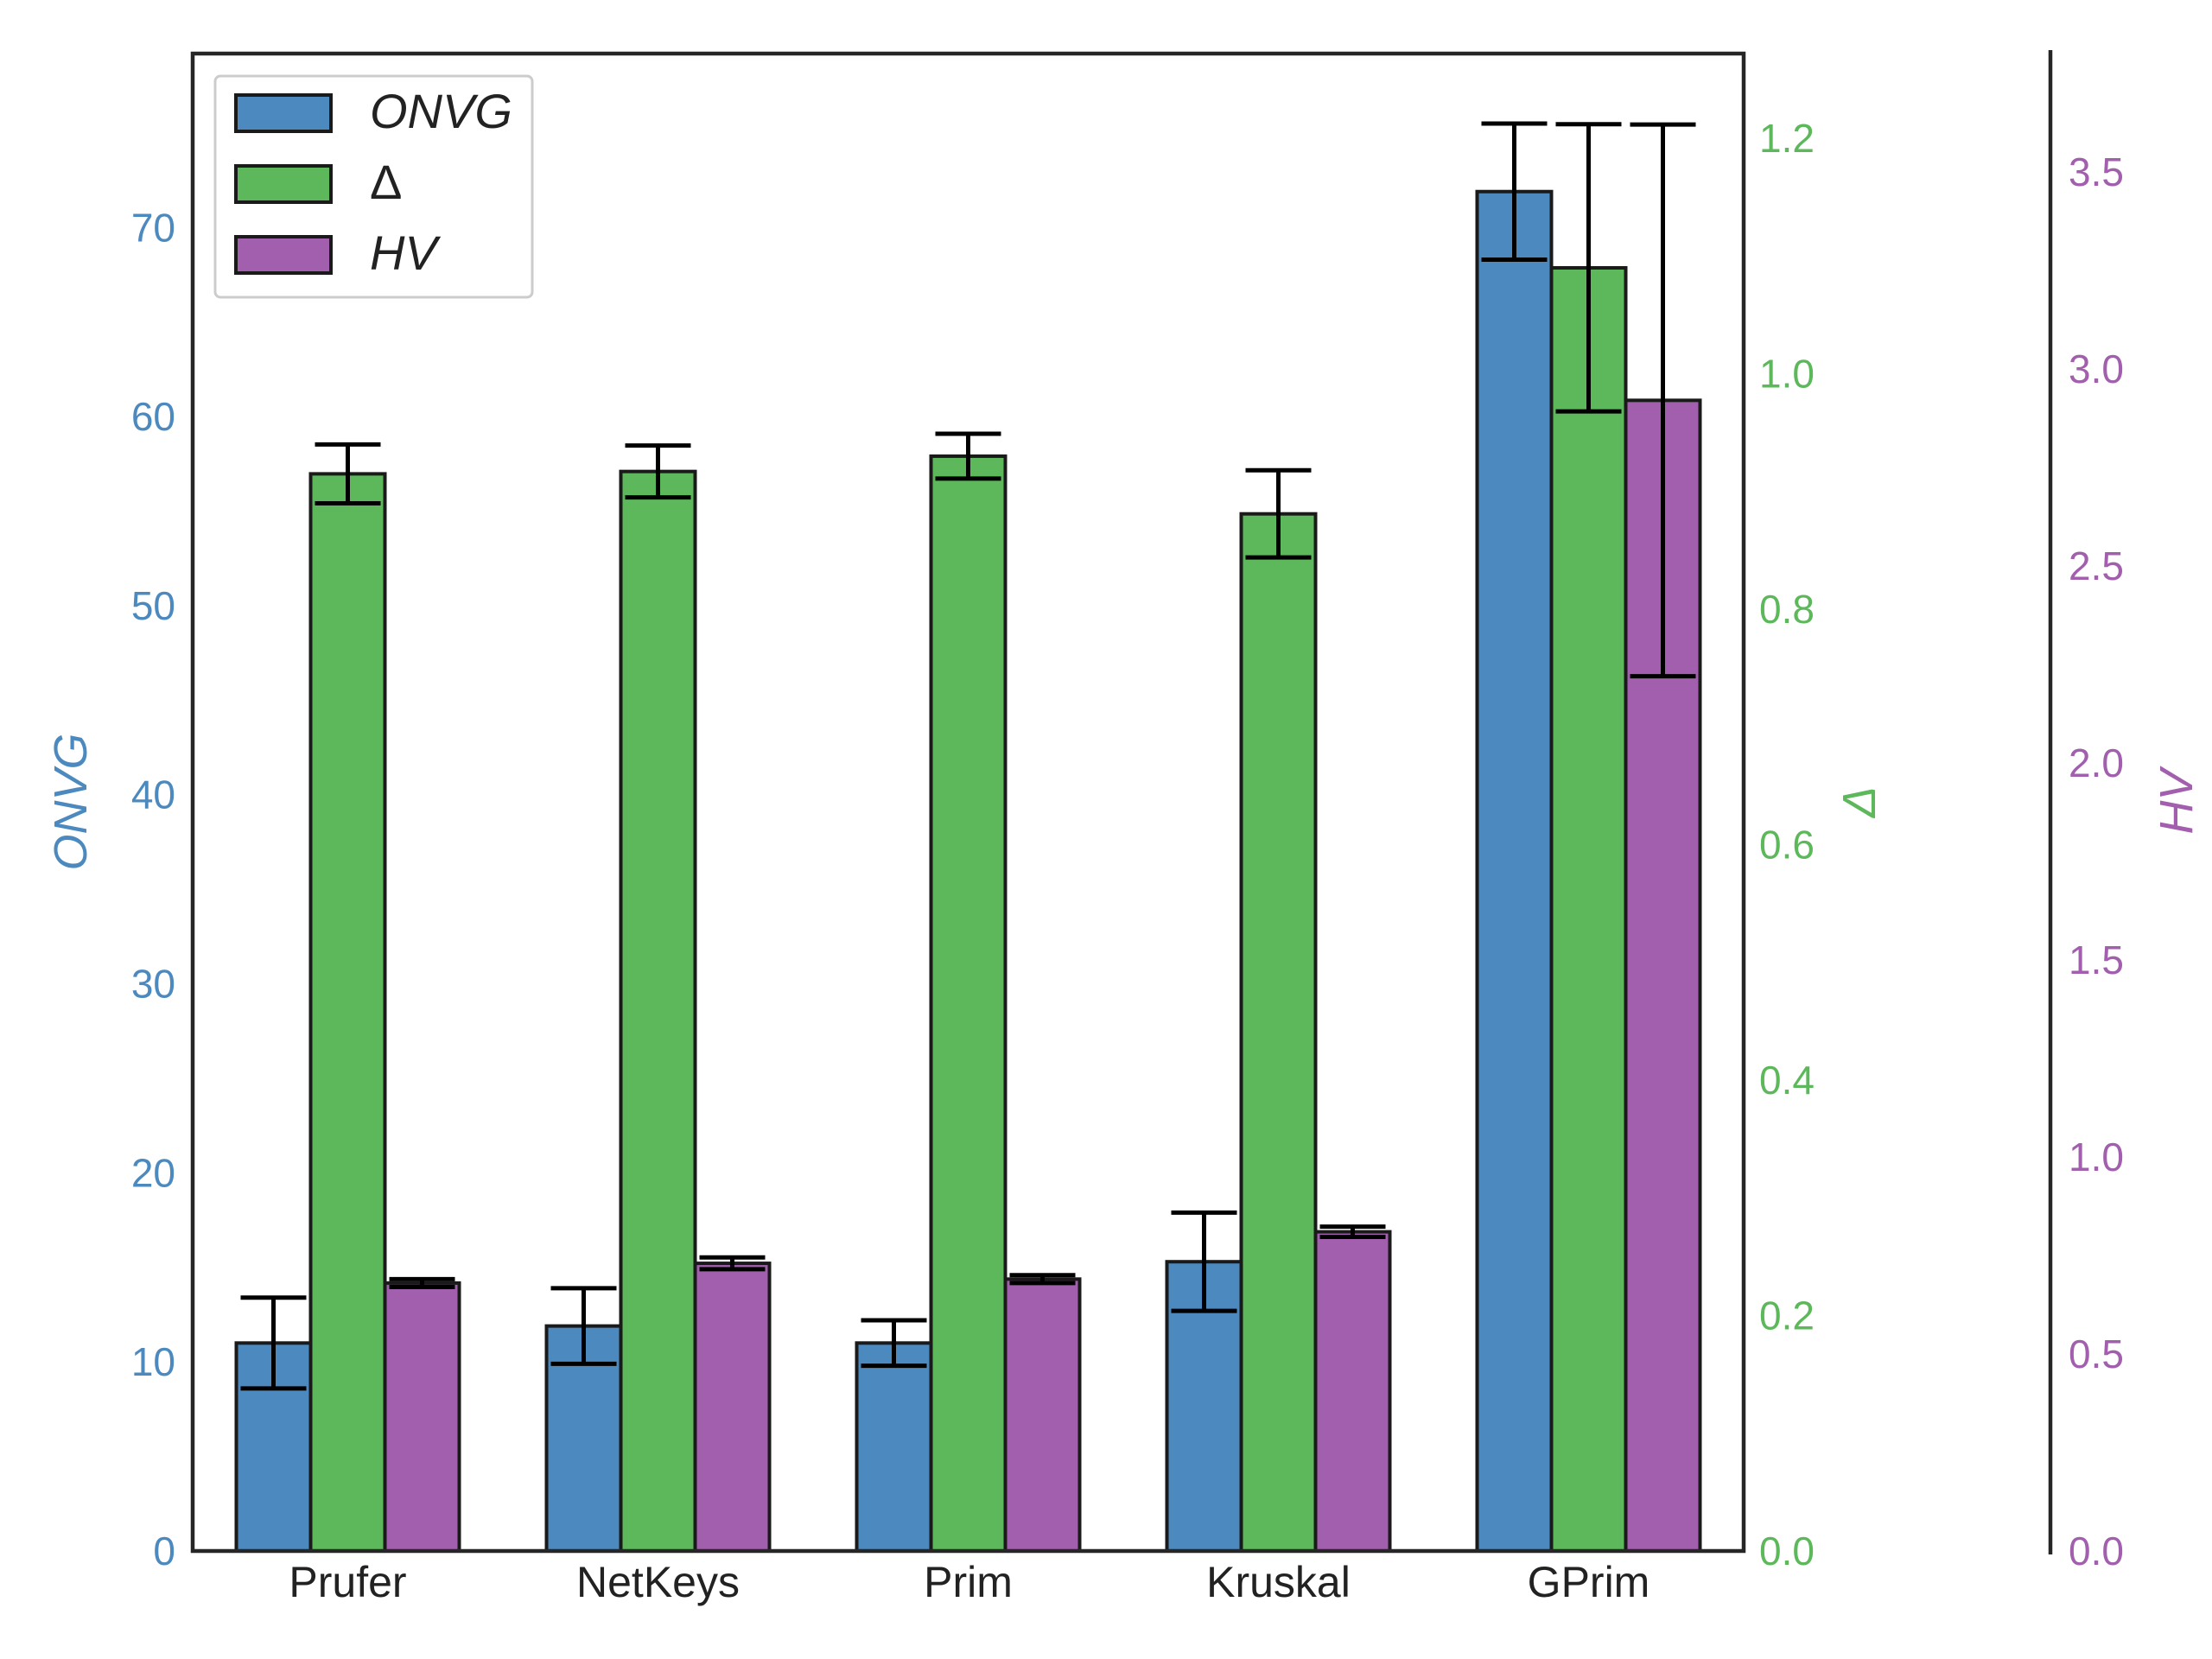 This screenshot has width=2212, height=1659. Describe the element at coordinates (1663, 400) in the screenshot. I see `error-bar-hv-gprim` at that location.